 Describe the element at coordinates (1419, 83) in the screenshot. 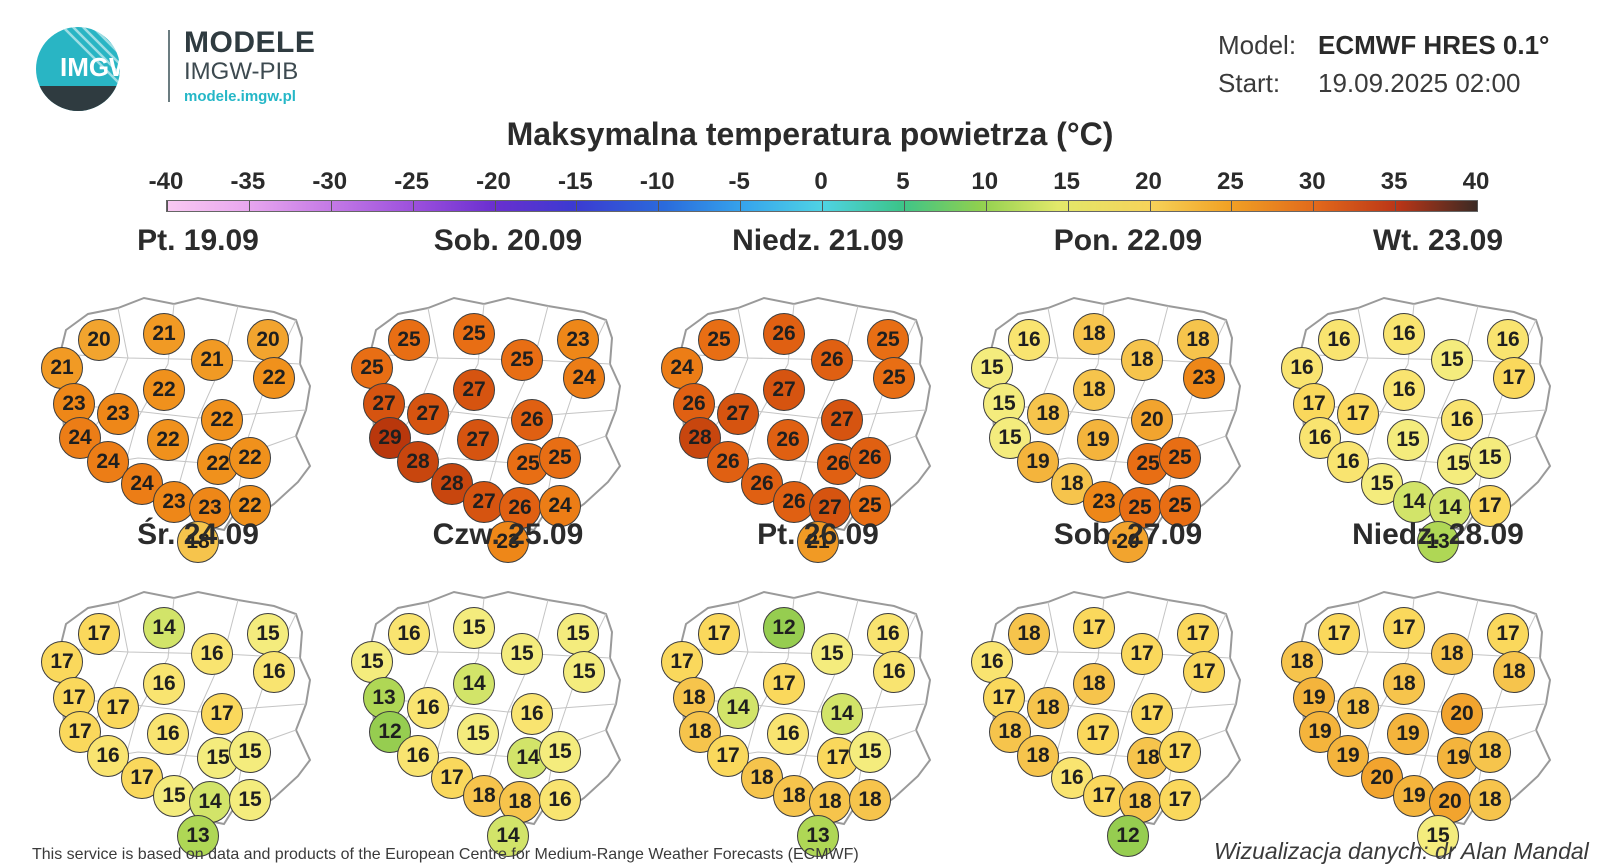

I see `start-value: 19.09.2025 02:00` at that location.